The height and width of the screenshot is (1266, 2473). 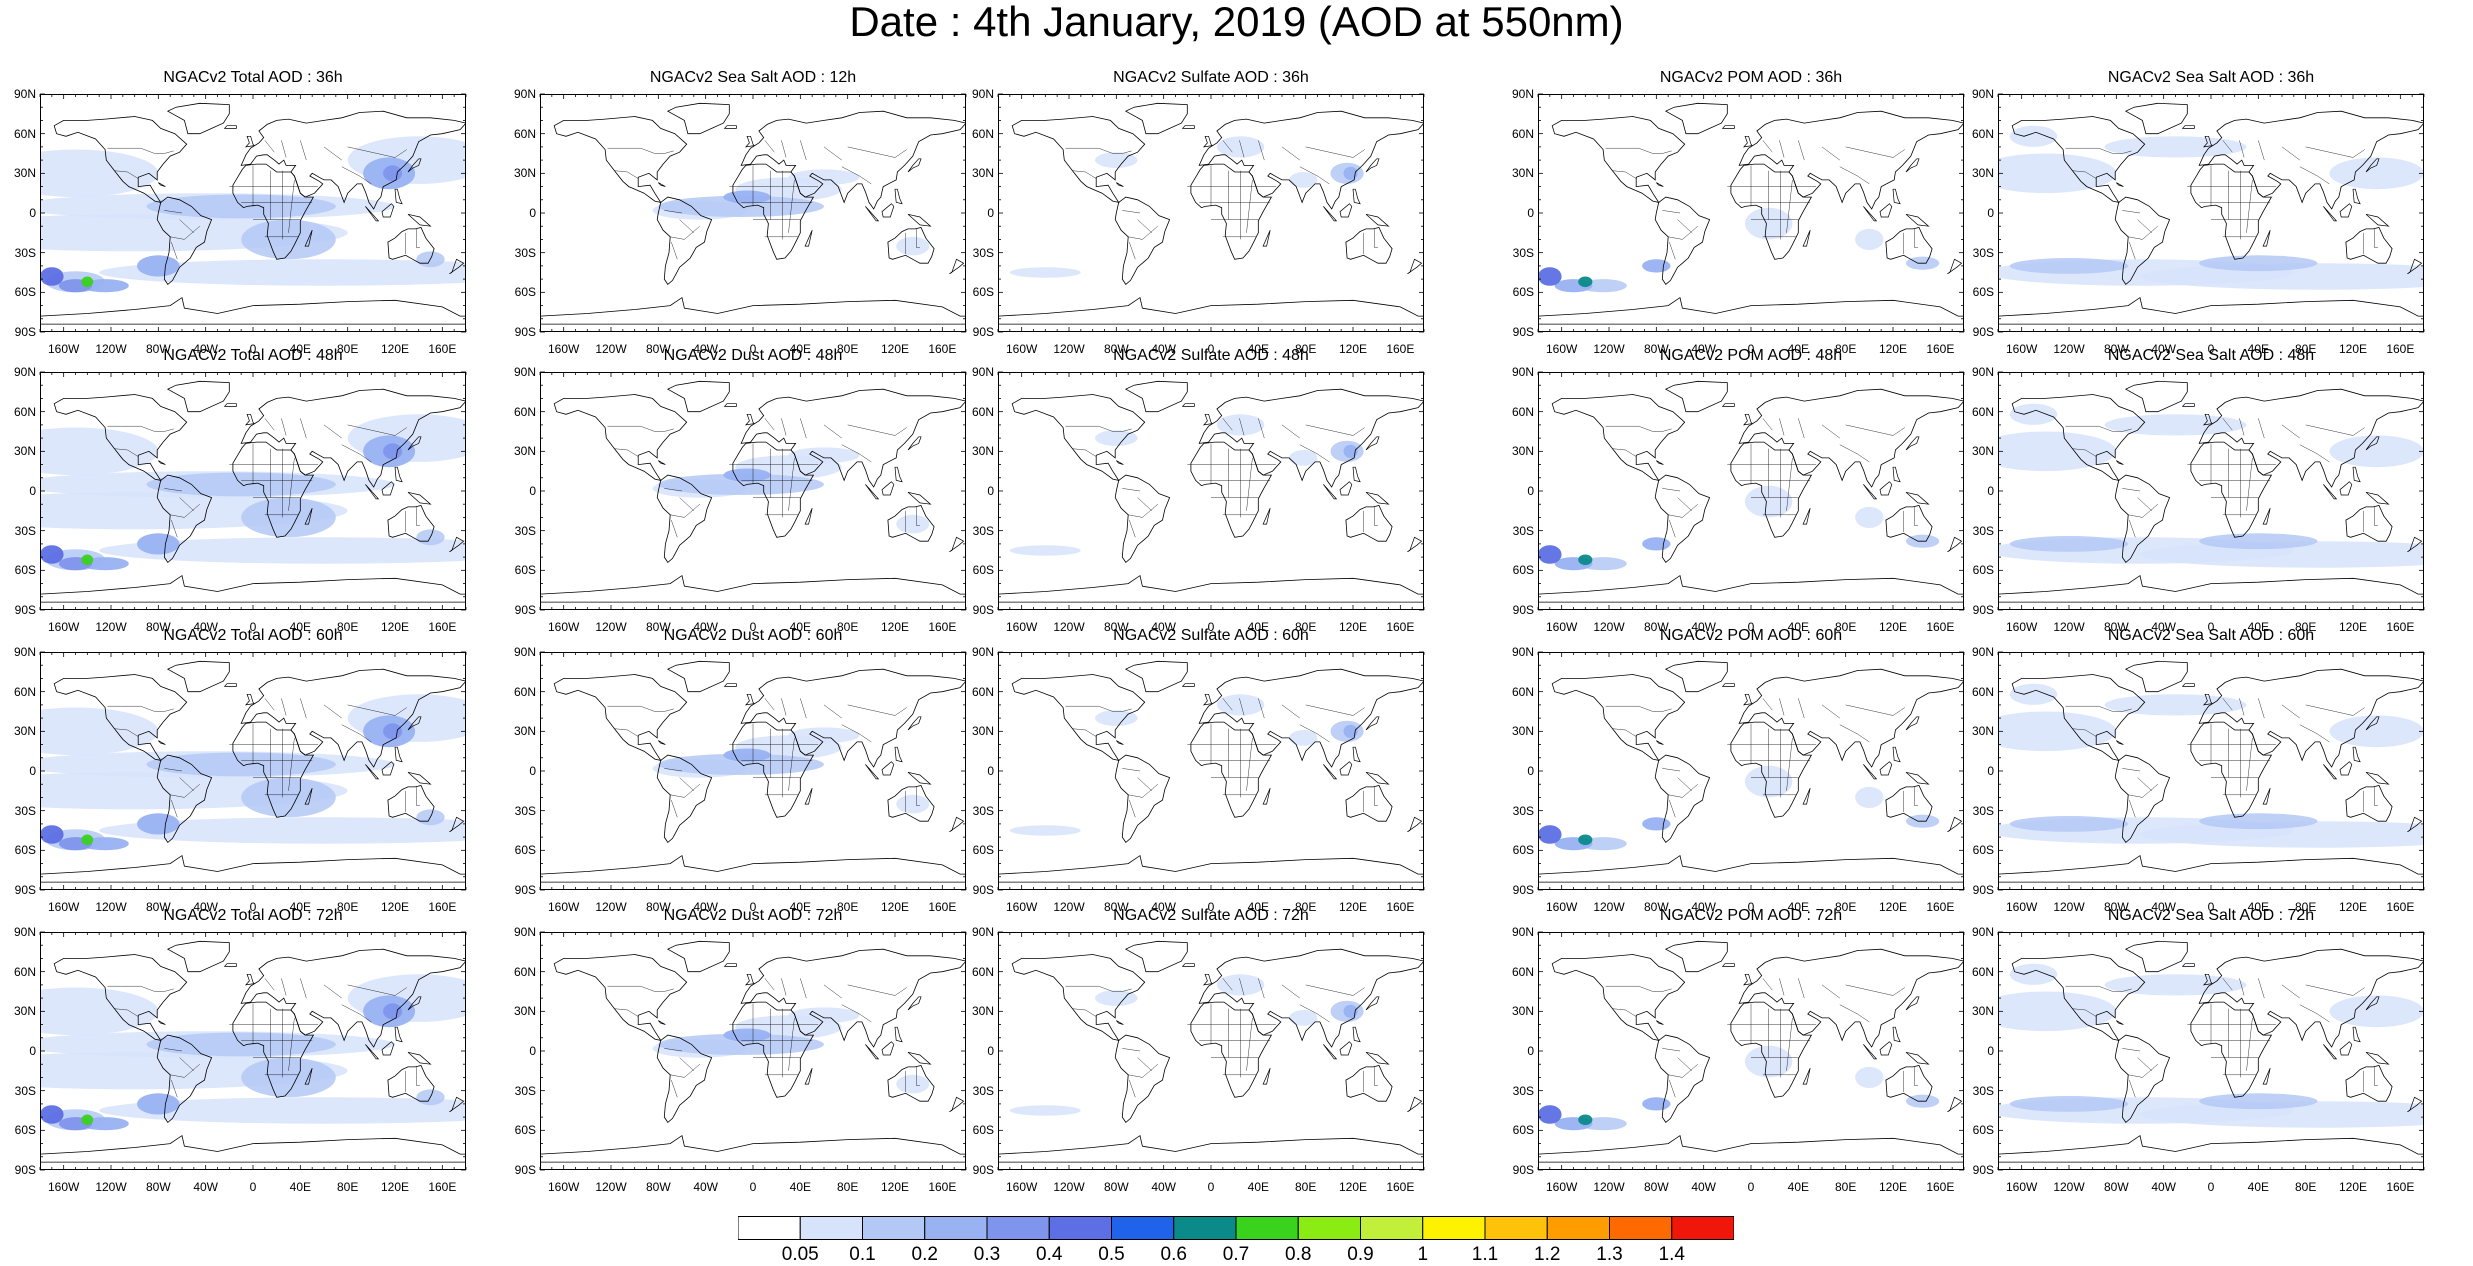 What do you see at coordinates (753, 915) in the screenshot?
I see `panel-title: NGACv2 Dust AOD : 72h` at bounding box center [753, 915].